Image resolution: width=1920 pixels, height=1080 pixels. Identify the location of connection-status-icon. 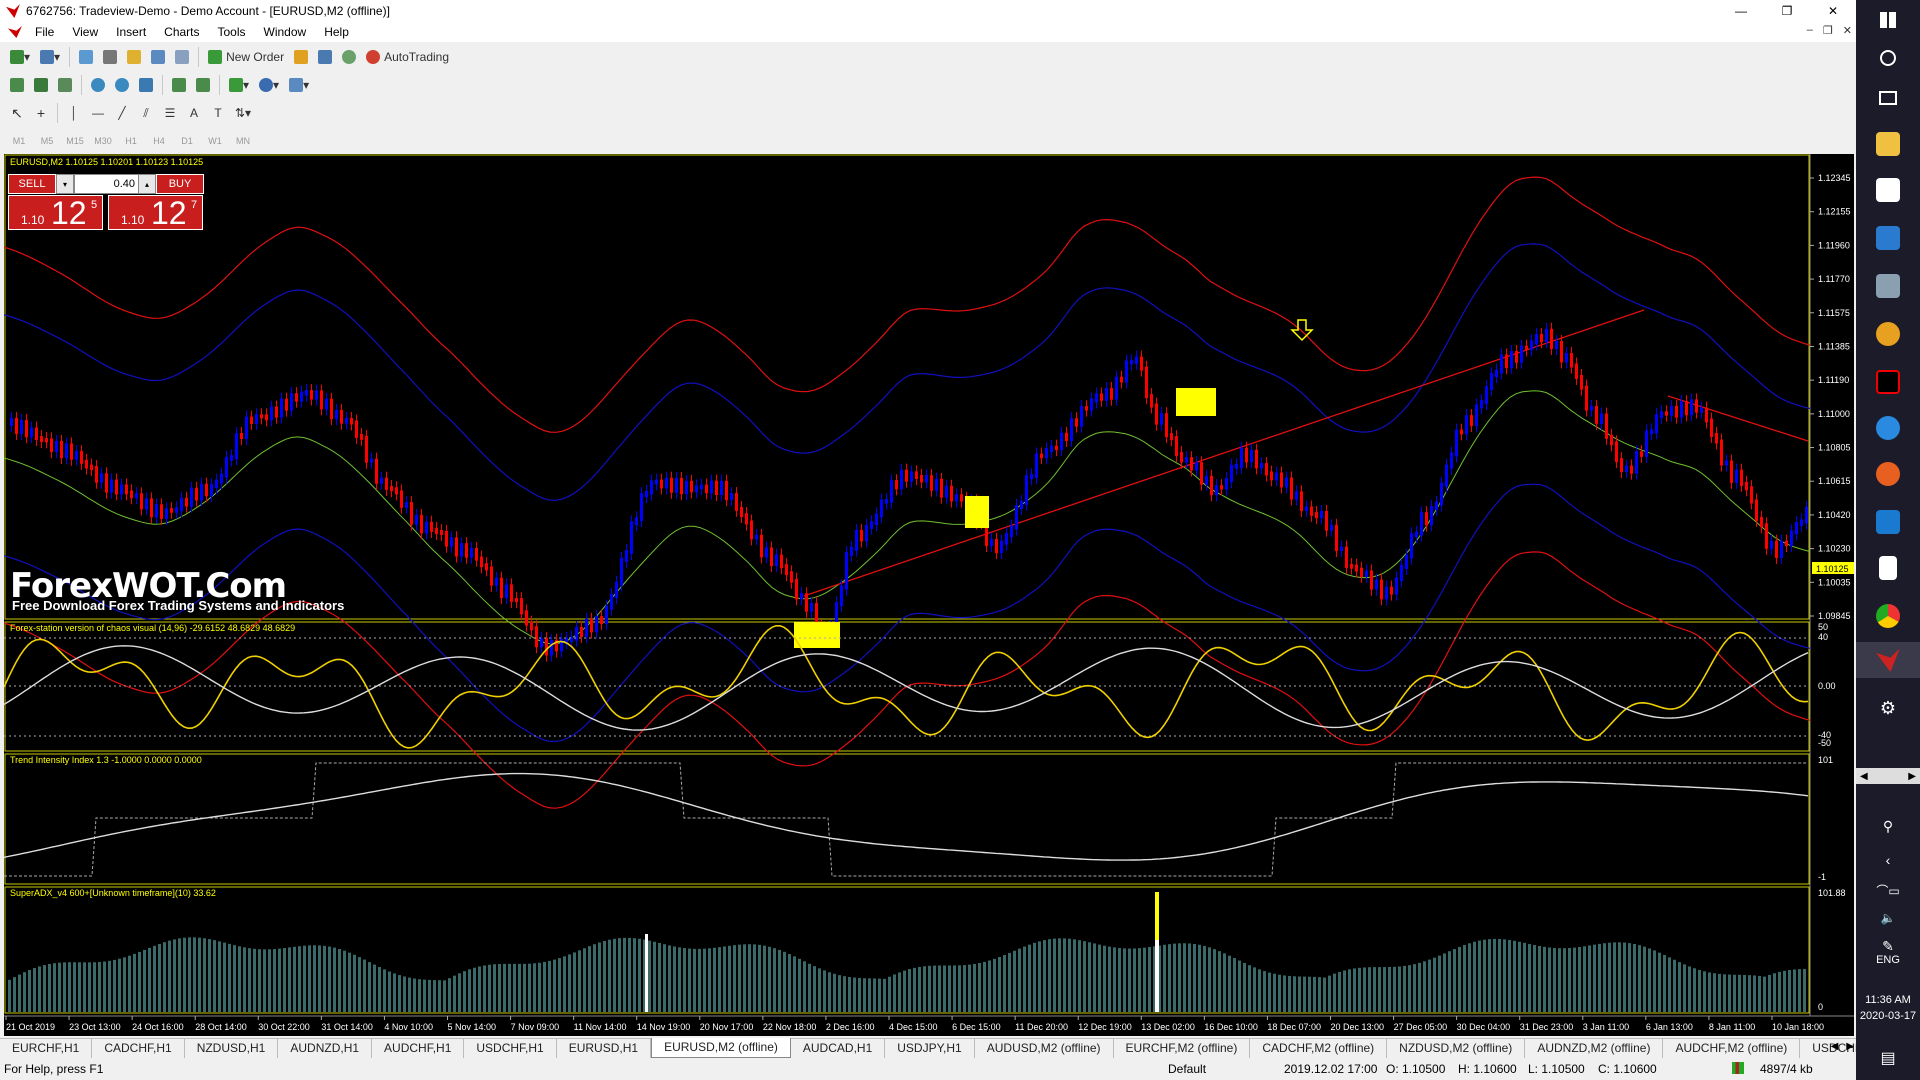
(1738, 1068).